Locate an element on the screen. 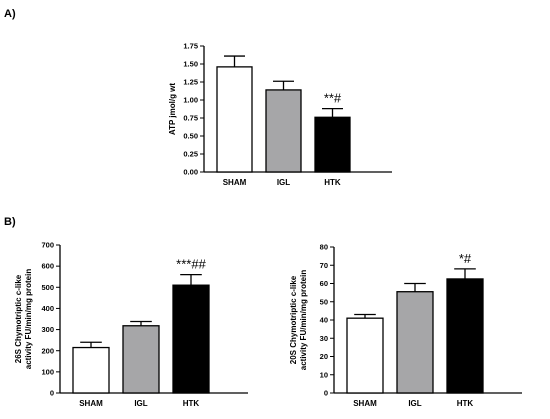 The width and height of the screenshot is (550, 419). category-label-atp-igl: IGL is located at coordinates (283, 182).